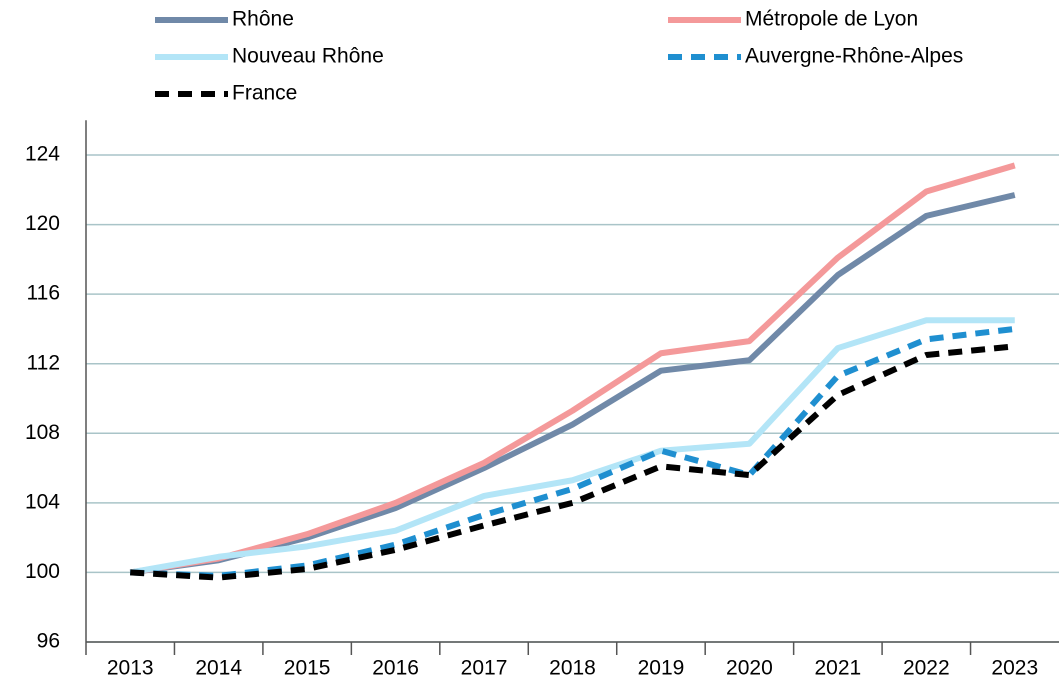 The image size is (1059, 686). I want to click on y-tick-label: 120, so click(42, 223).